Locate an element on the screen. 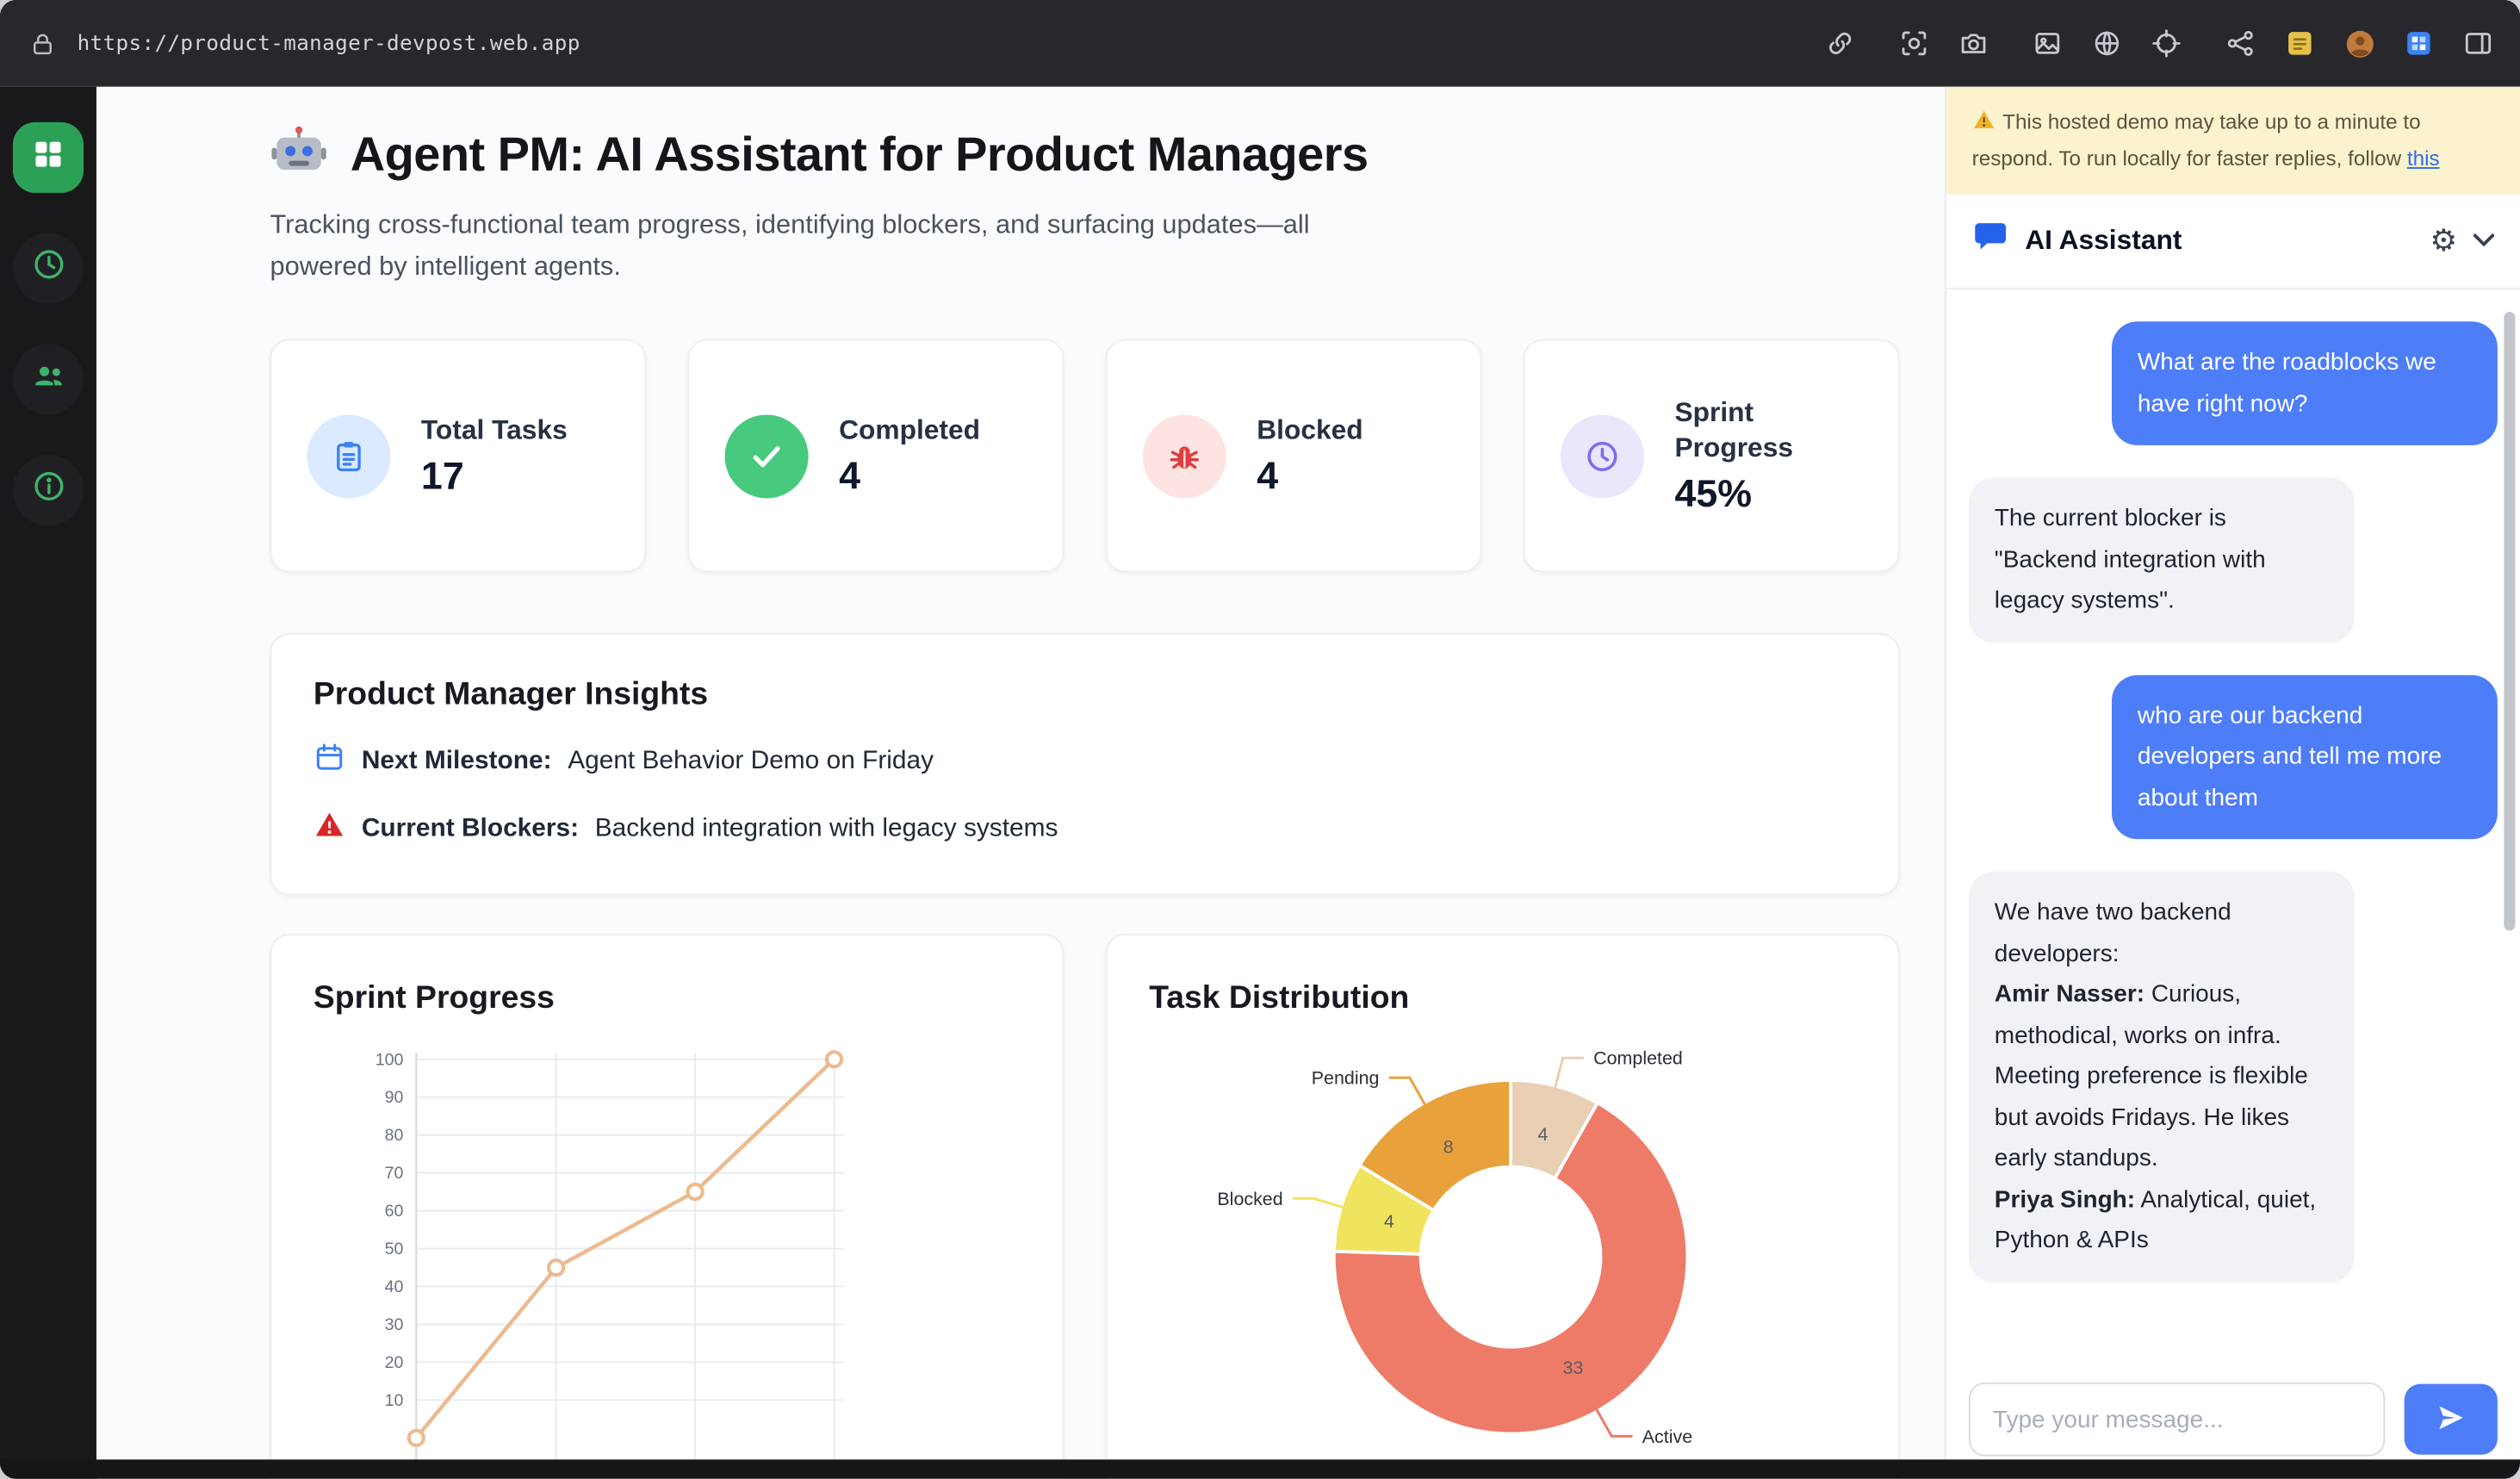 The height and width of the screenshot is (1479, 2520). share-nodes-icon is located at coordinates (2240, 43).